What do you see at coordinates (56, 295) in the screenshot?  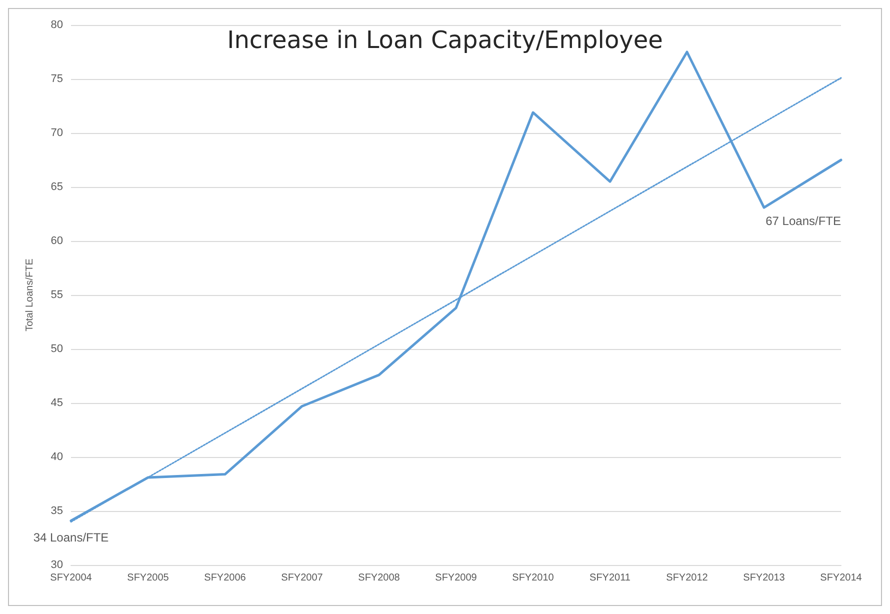 I see `y-tick-label: 55` at bounding box center [56, 295].